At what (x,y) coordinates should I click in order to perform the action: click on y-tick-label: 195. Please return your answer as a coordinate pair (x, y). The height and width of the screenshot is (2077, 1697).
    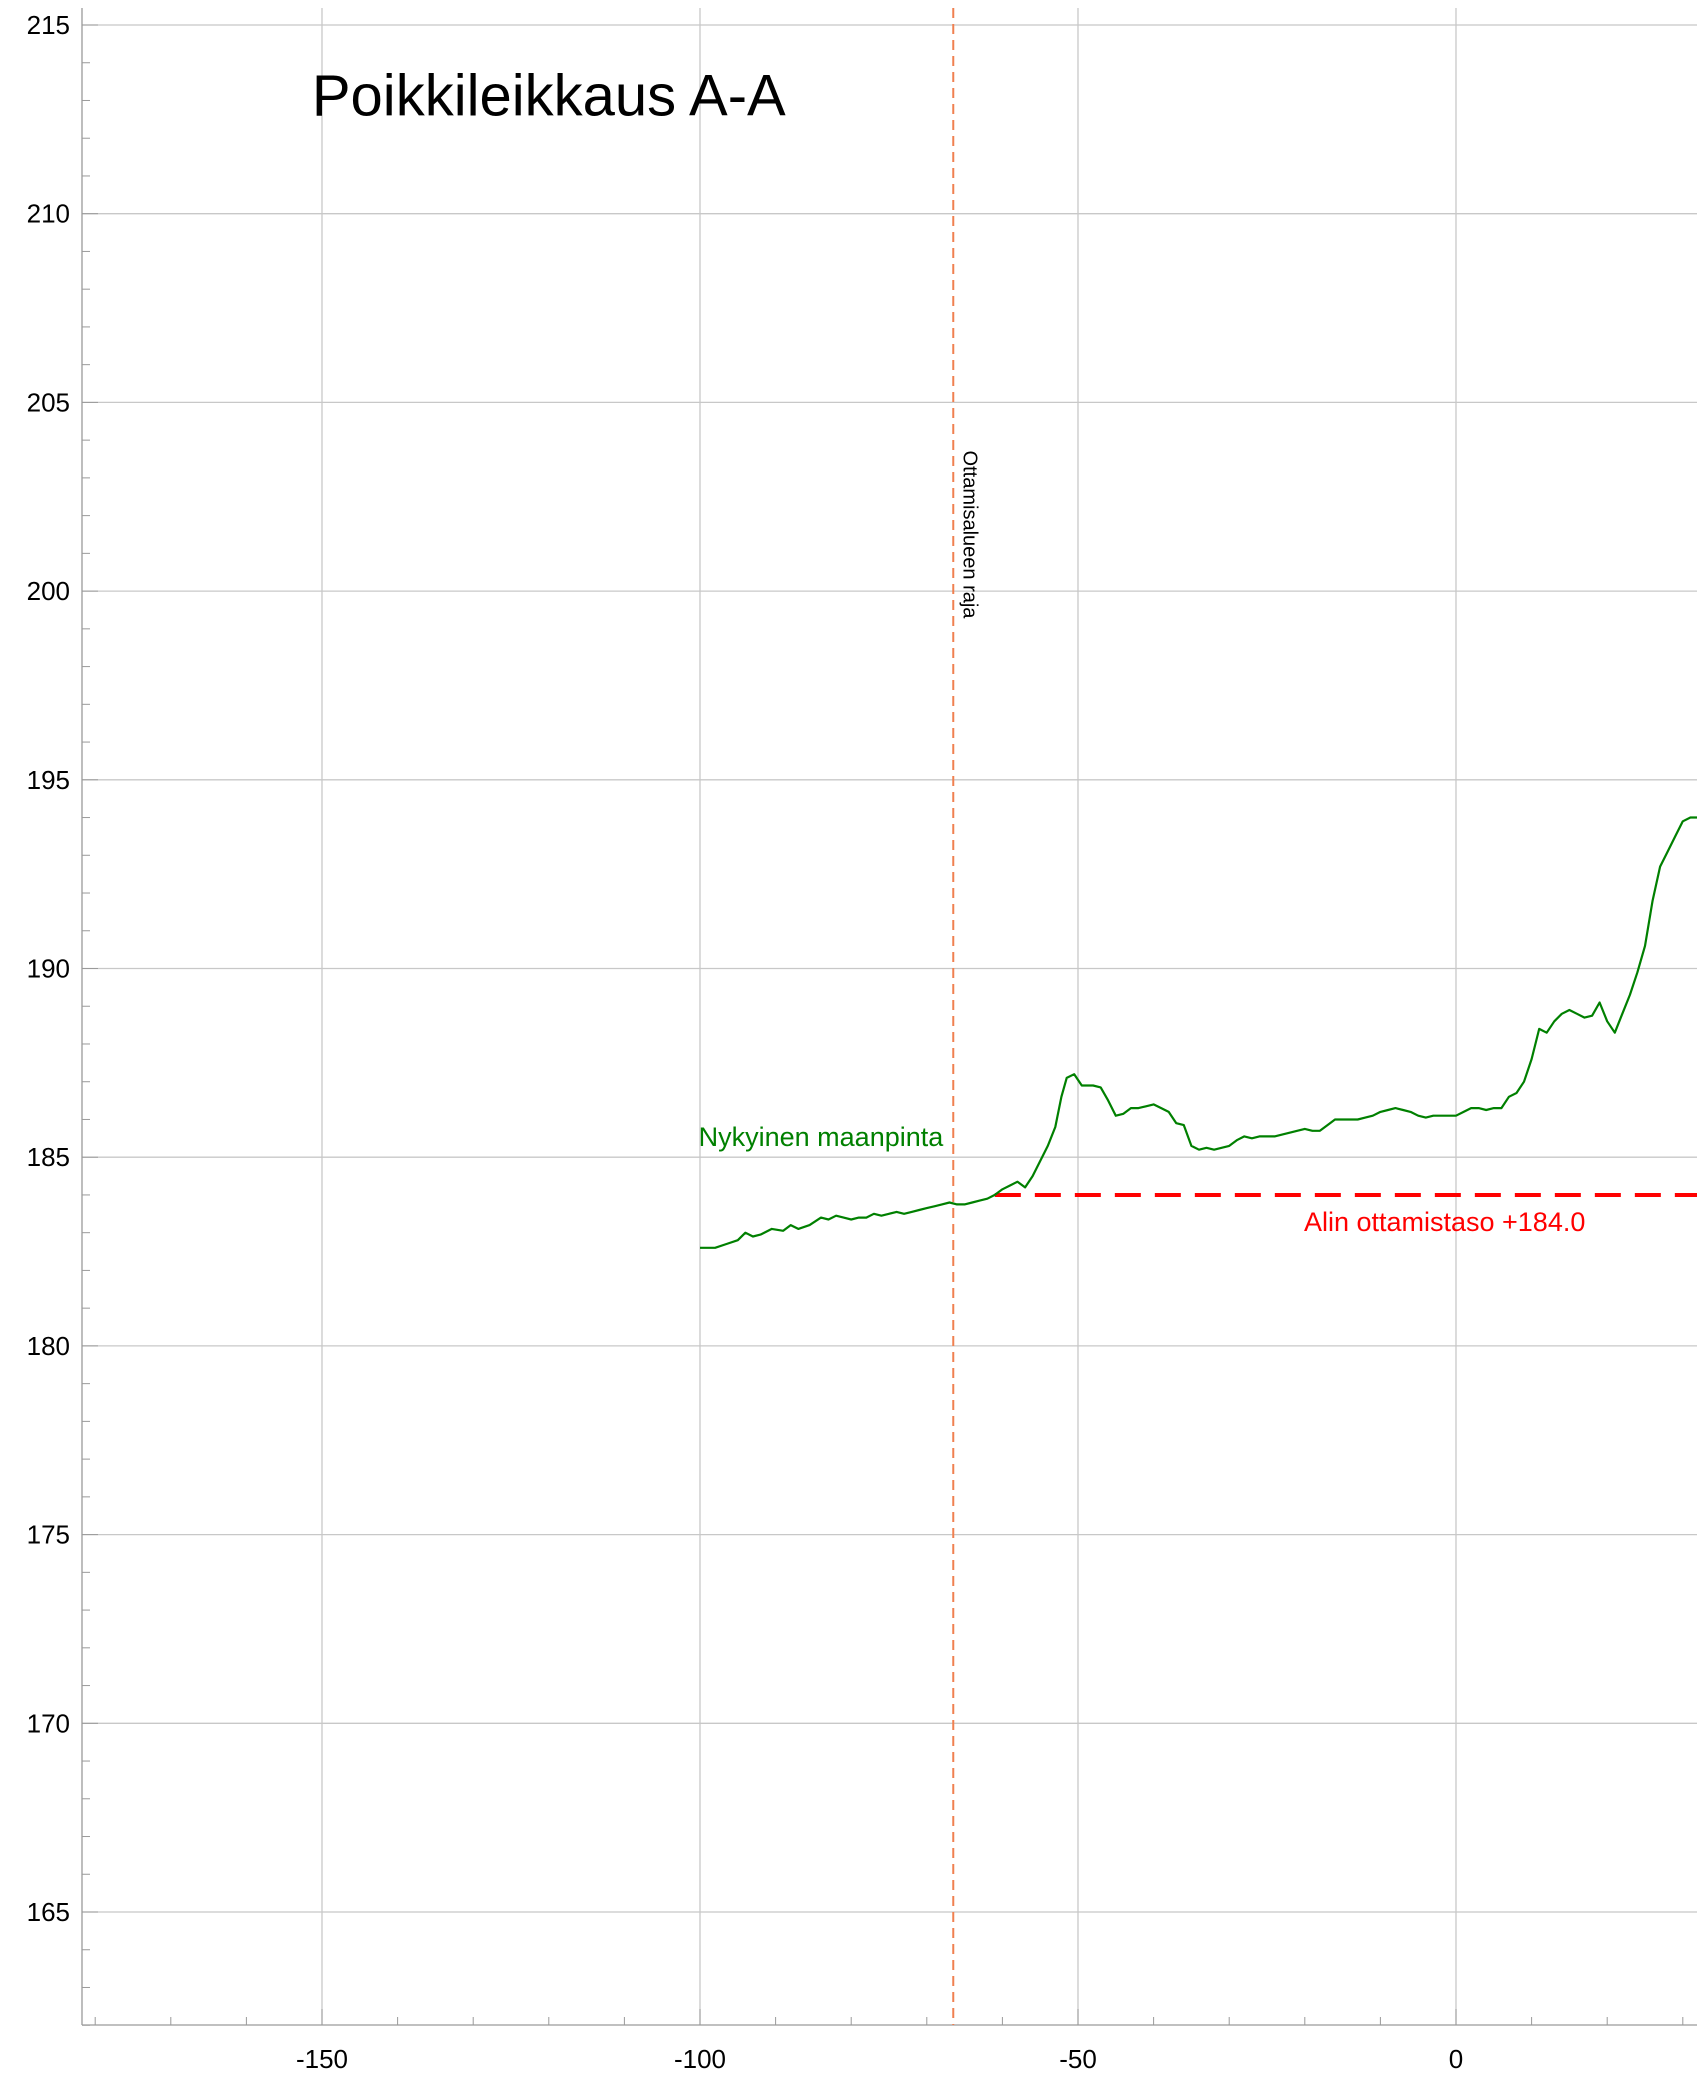
    Looking at the image, I should click on (48, 780).